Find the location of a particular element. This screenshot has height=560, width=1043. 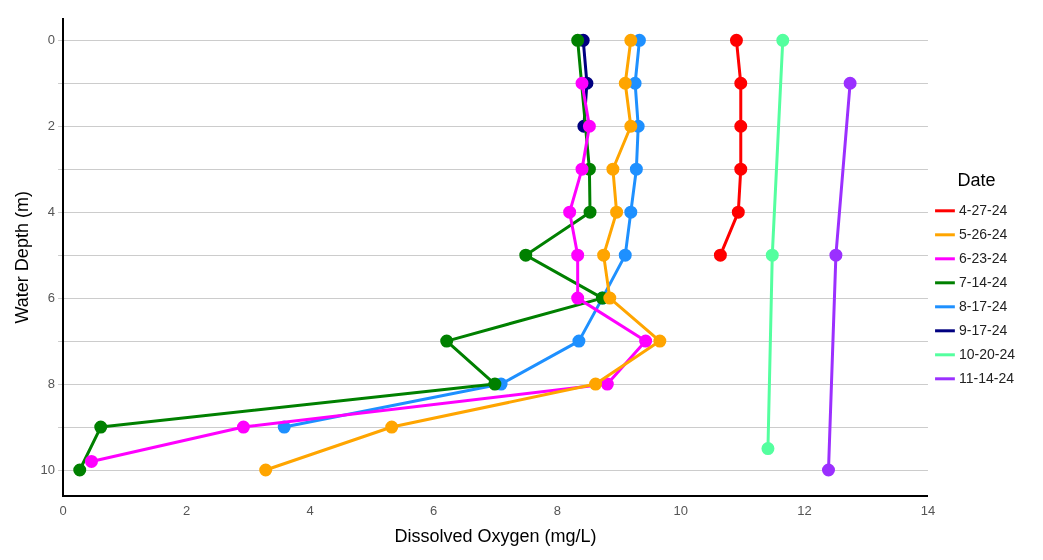

x-tick-label: 6 is located at coordinates (434, 511).